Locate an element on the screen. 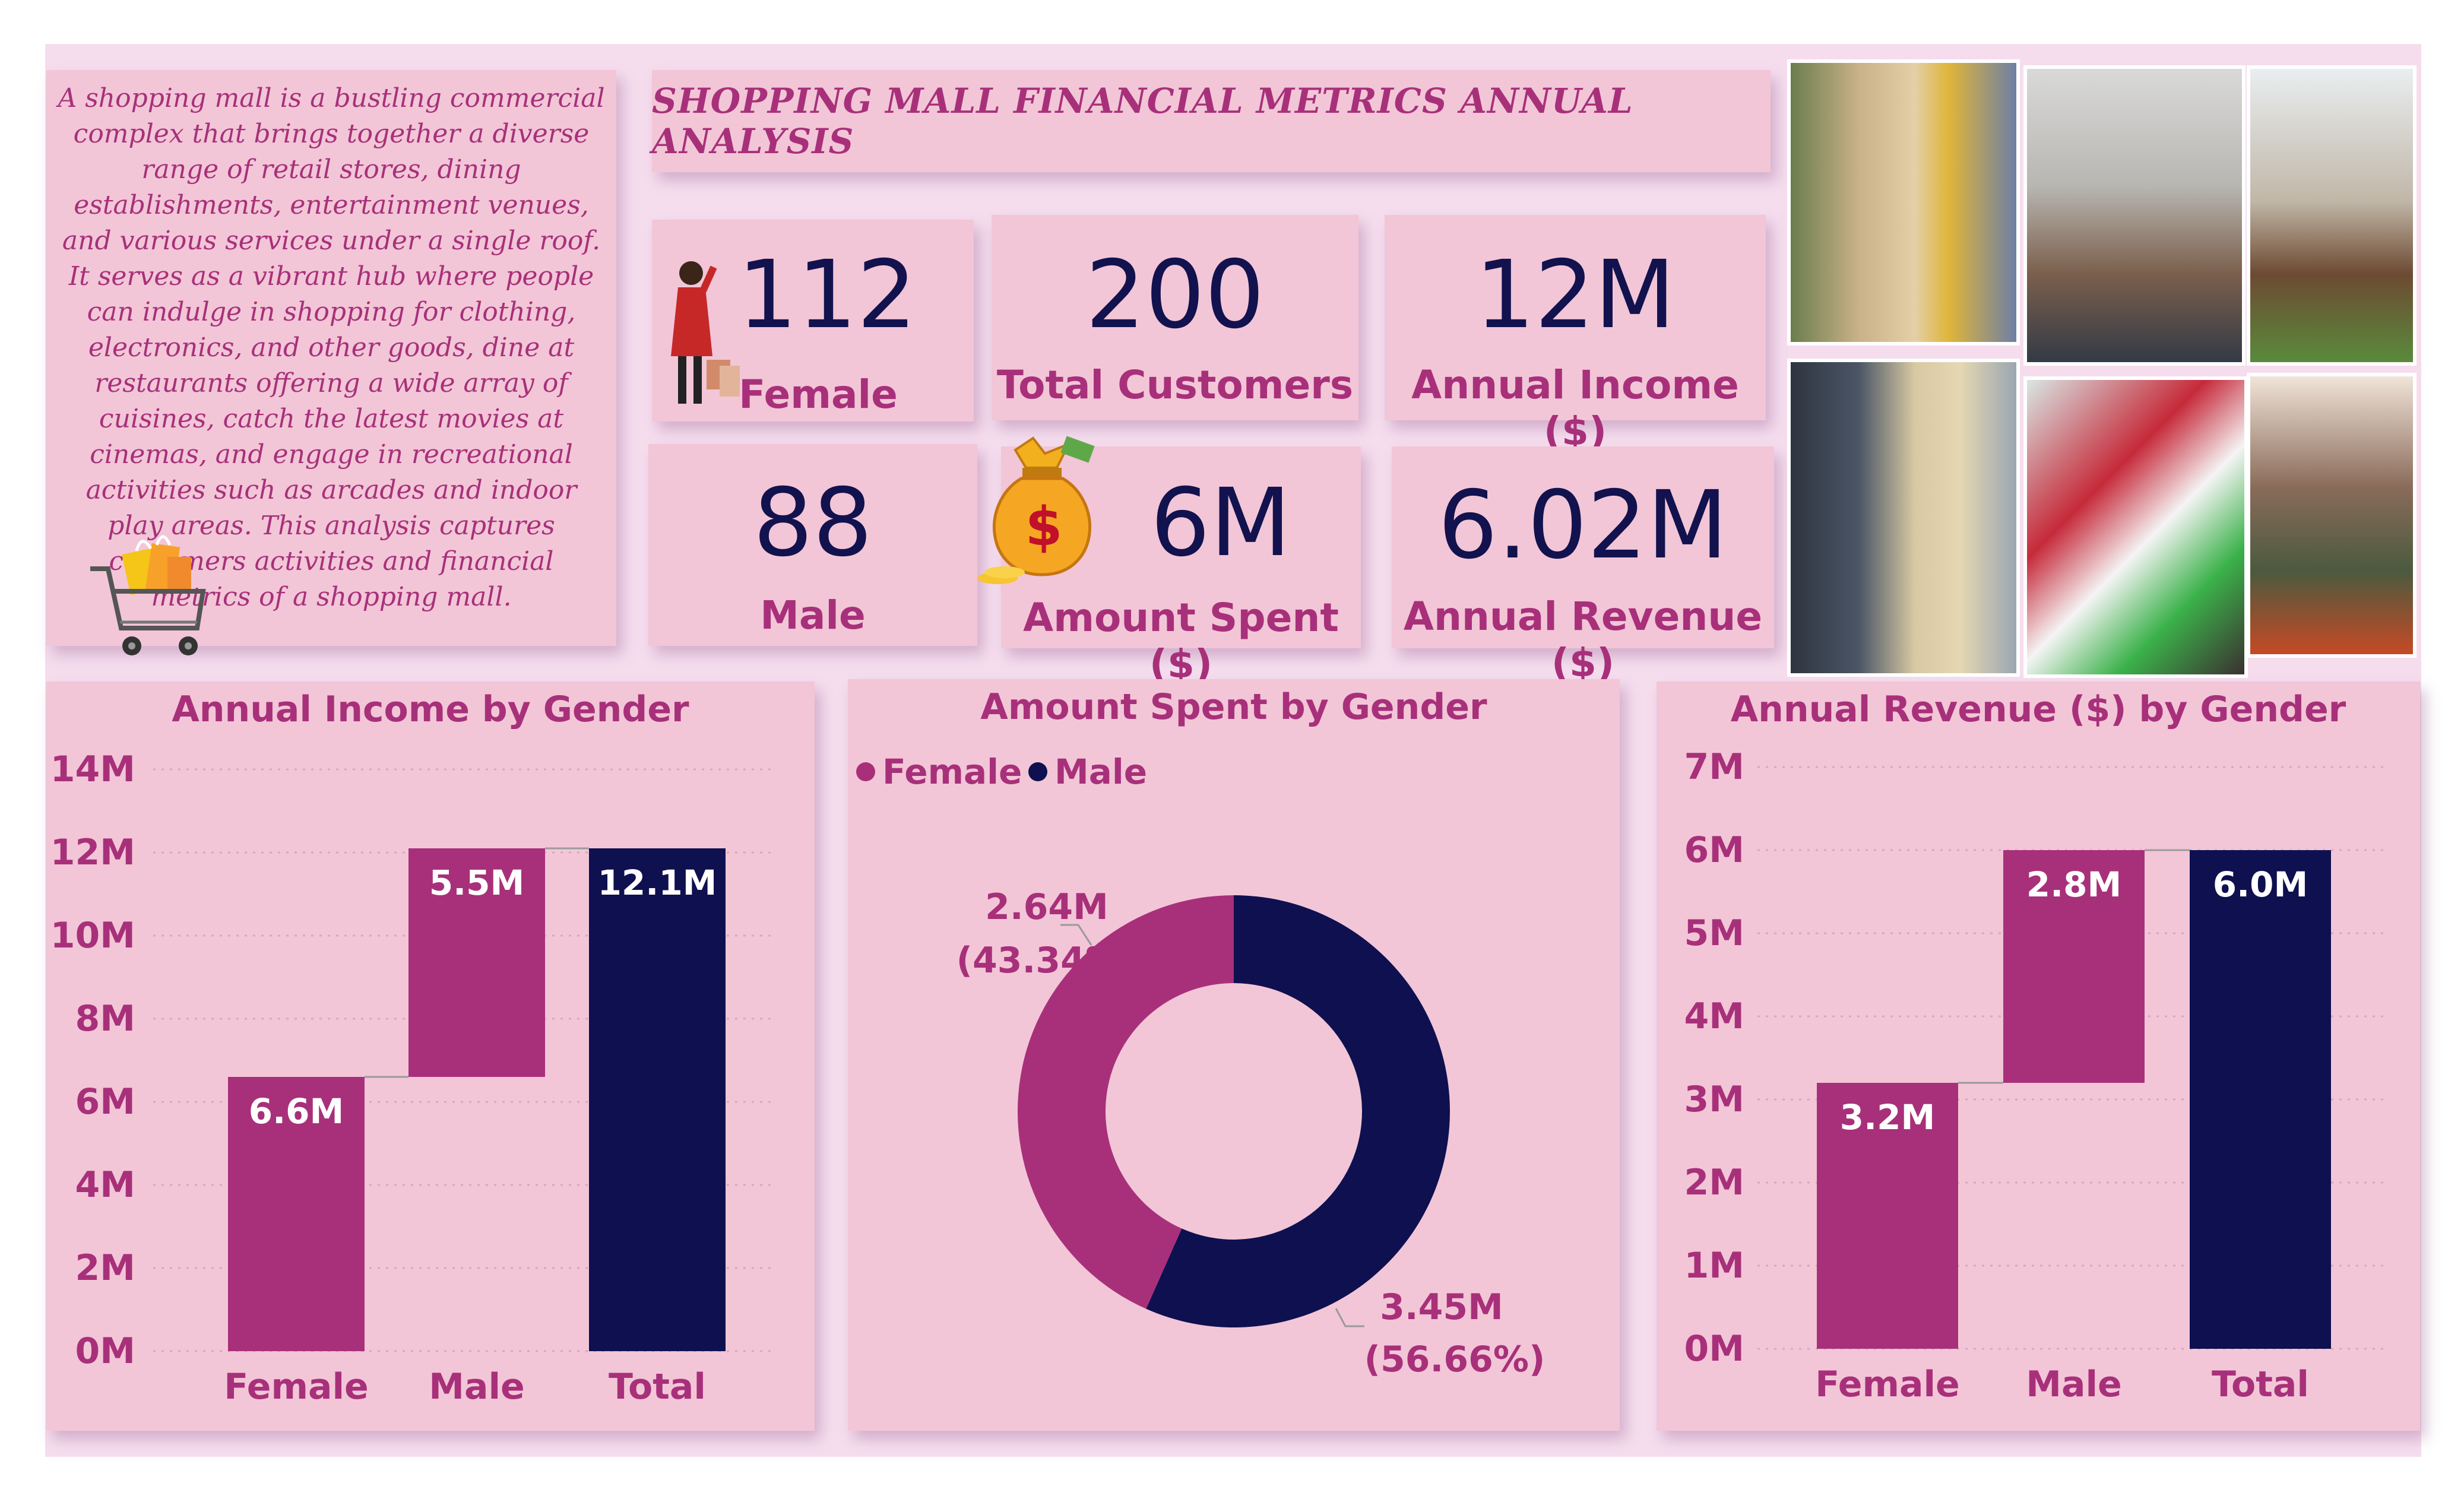 This screenshot has width=2464, height=1499. revenue-x-tick-label: Female is located at coordinates (1887, 1384).